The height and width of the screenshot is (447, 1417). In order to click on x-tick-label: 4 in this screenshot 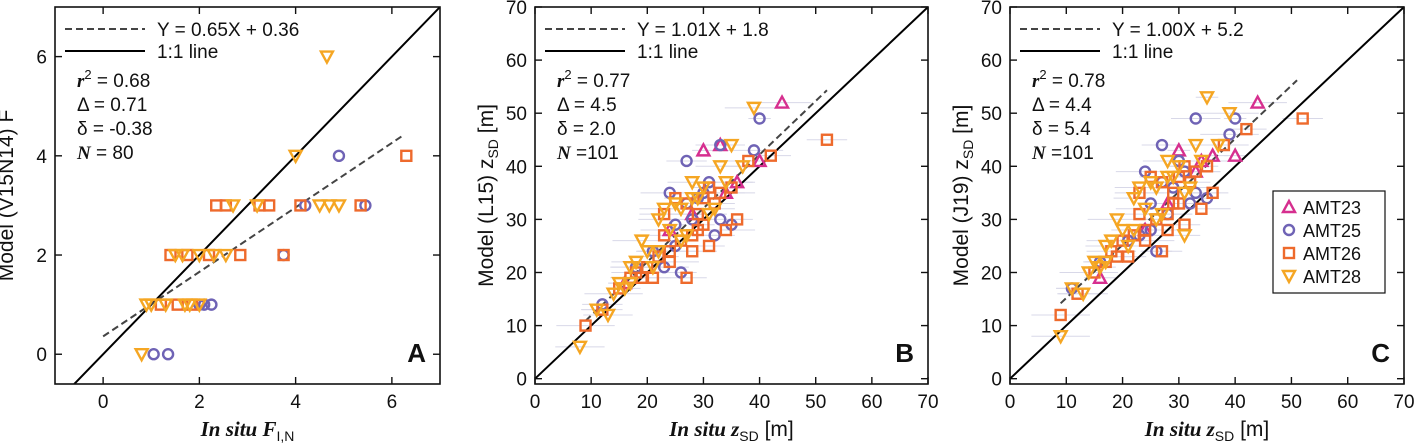, I will do `click(295, 402)`.